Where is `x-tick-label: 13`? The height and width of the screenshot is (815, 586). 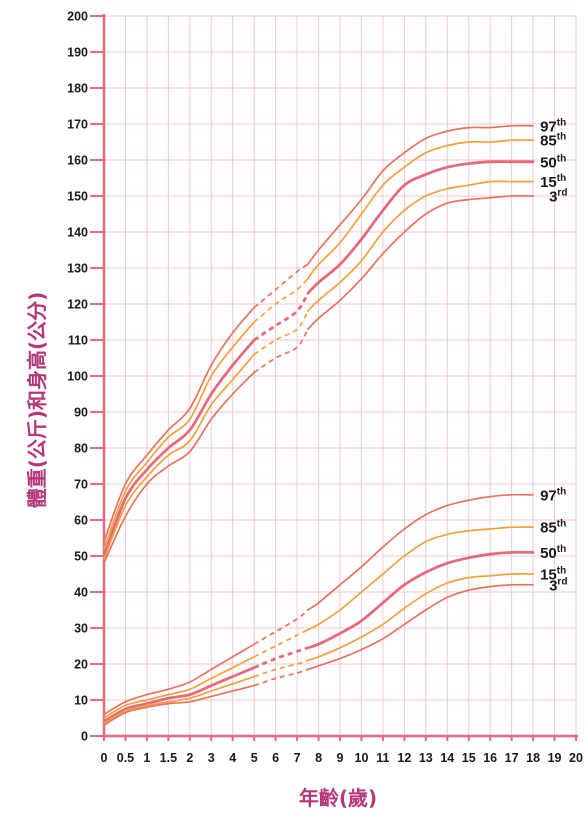
x-tick-label: 13 is located at coordinates (426, 758).